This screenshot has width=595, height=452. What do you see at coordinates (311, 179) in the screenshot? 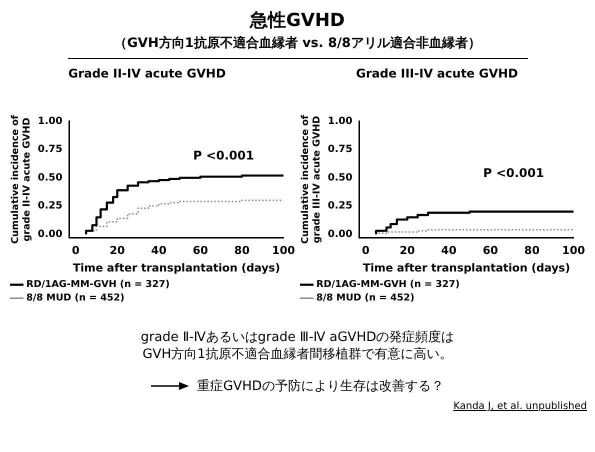
I see `y-axis-title: Cumulative incidence of grade III-IV acute GVHD` at bounding box center [311, 179].